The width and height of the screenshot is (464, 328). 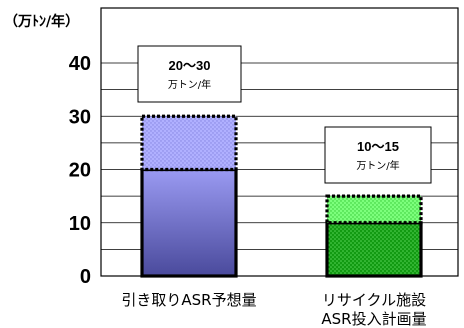 I want to click on x-category-label: ASR投入計画量, so click(x=373, y=319).